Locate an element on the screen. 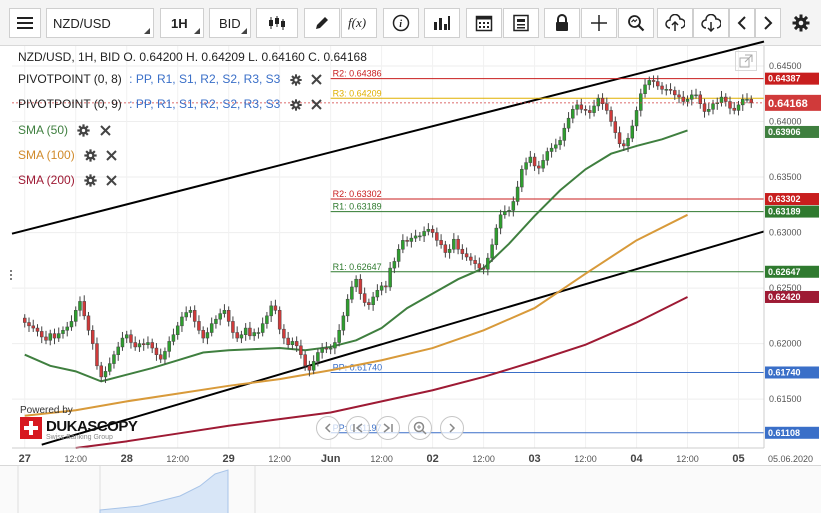 The width and height of the screenshot is (821, 513). popout-button is located at coordinates (746, 61).